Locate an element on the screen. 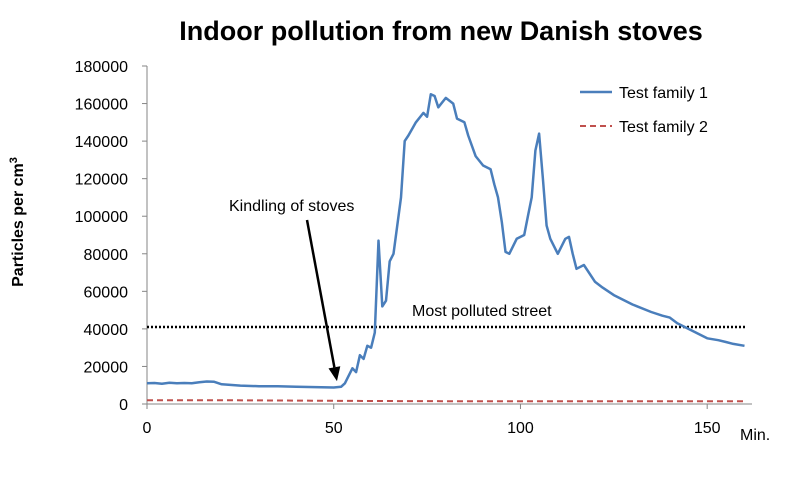  x-tick-label: 100 is located at coordinates (520, 428).